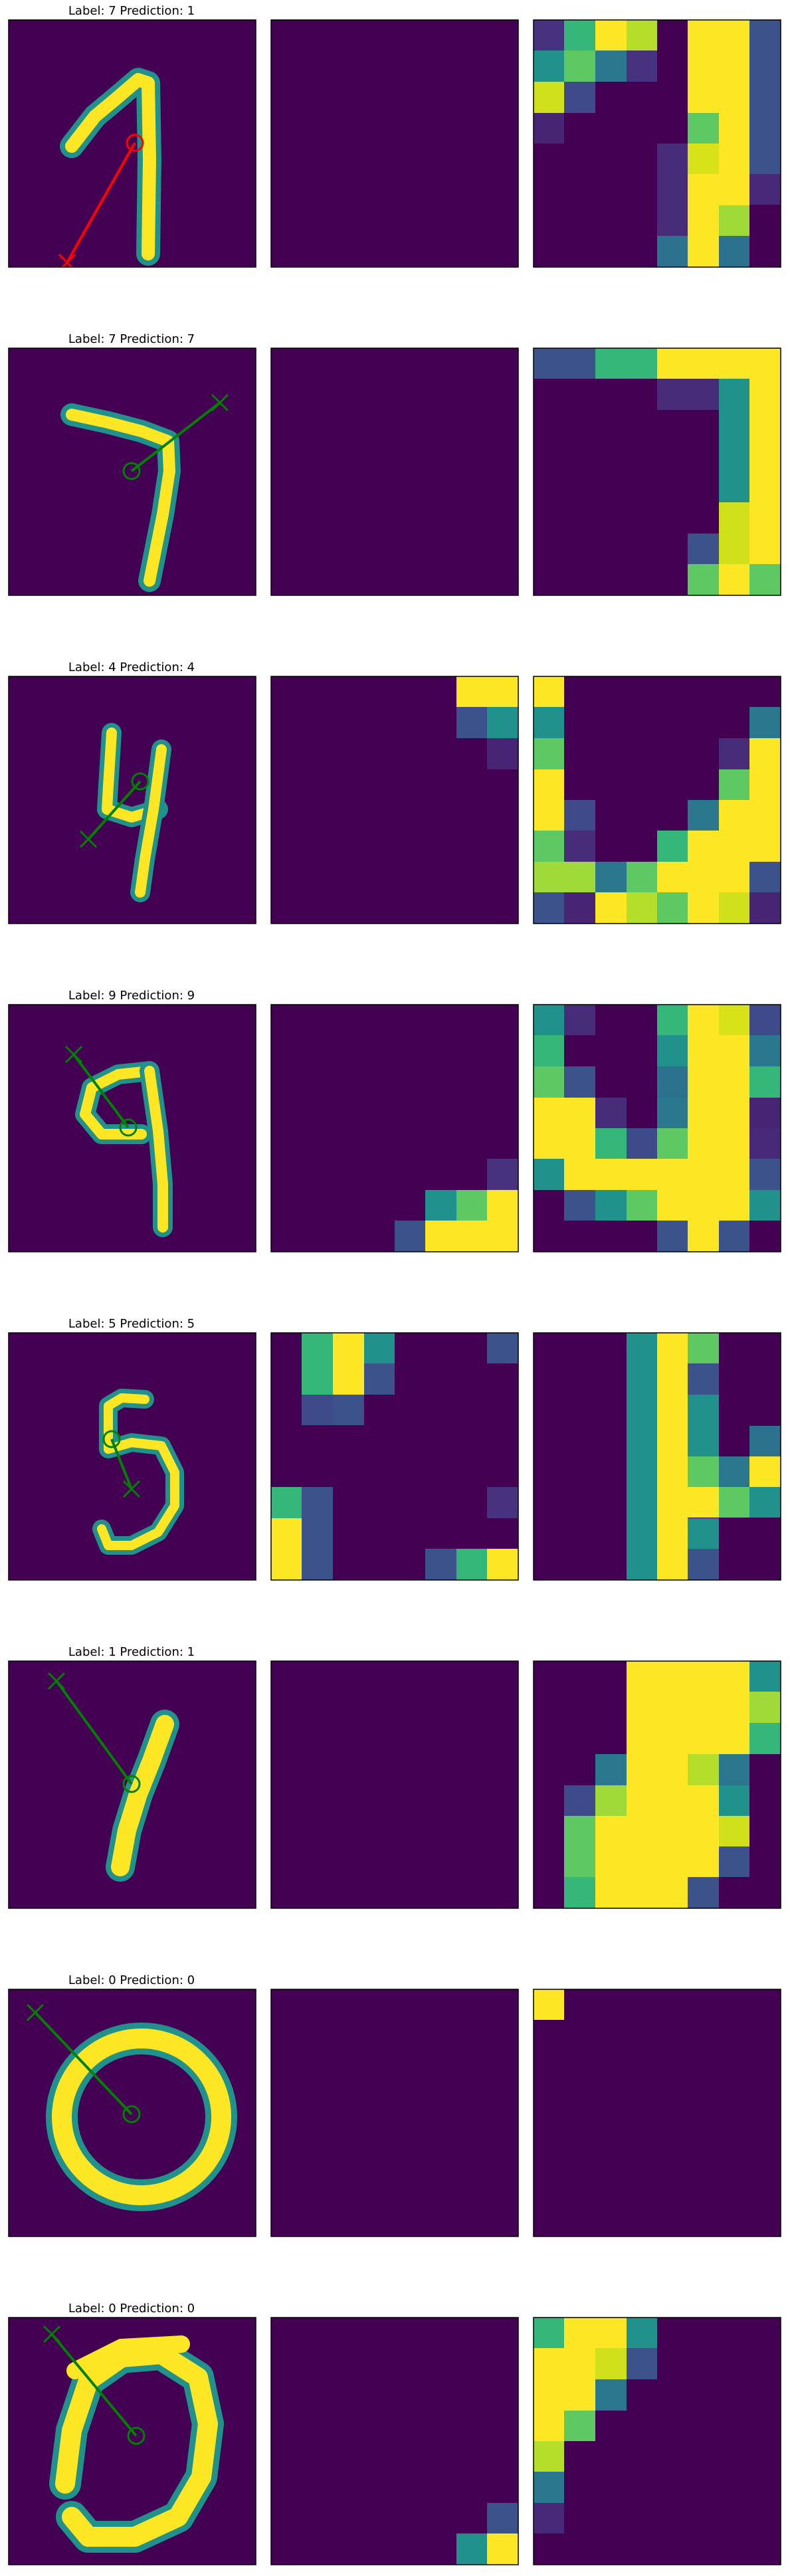 The width and height of the screenshot is (790, 2576). I want to click on prediction-vector-line, so click(101, 203).